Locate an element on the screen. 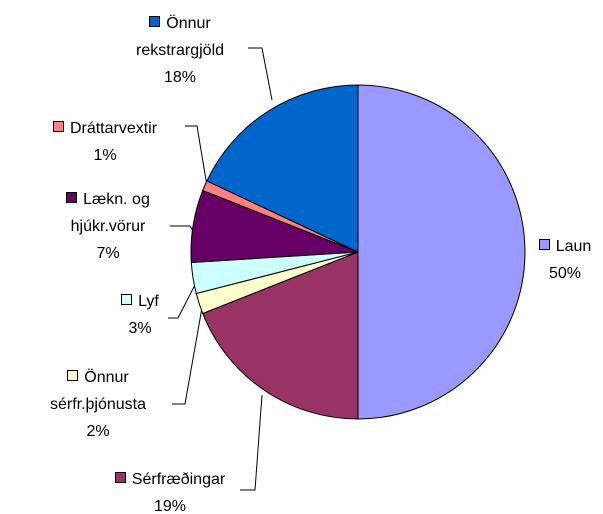  value-label: 2% is located at coordinates (98, 431).